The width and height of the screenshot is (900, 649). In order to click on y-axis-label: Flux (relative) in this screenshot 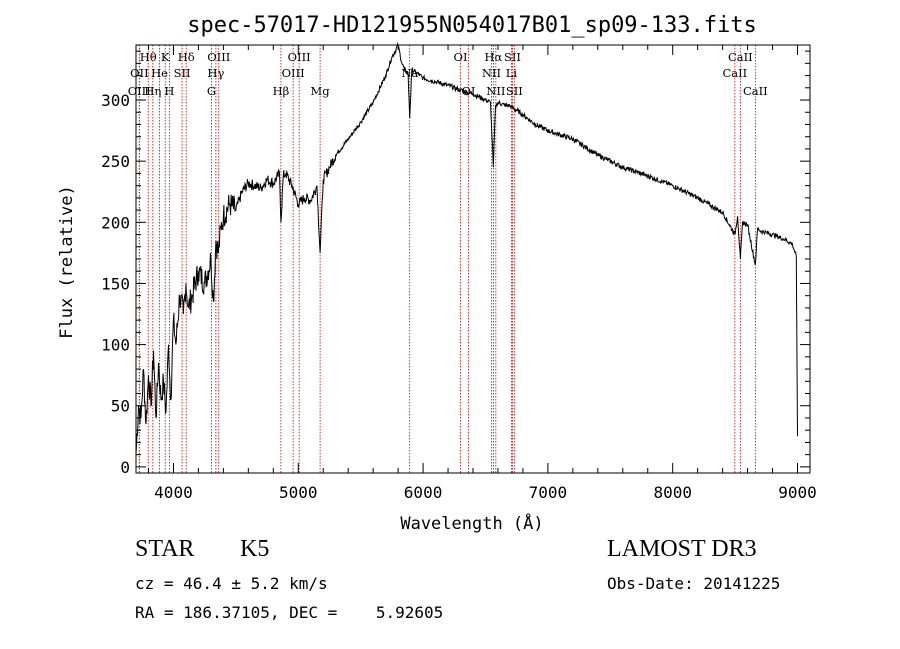, I will do `click(67, 262)`.